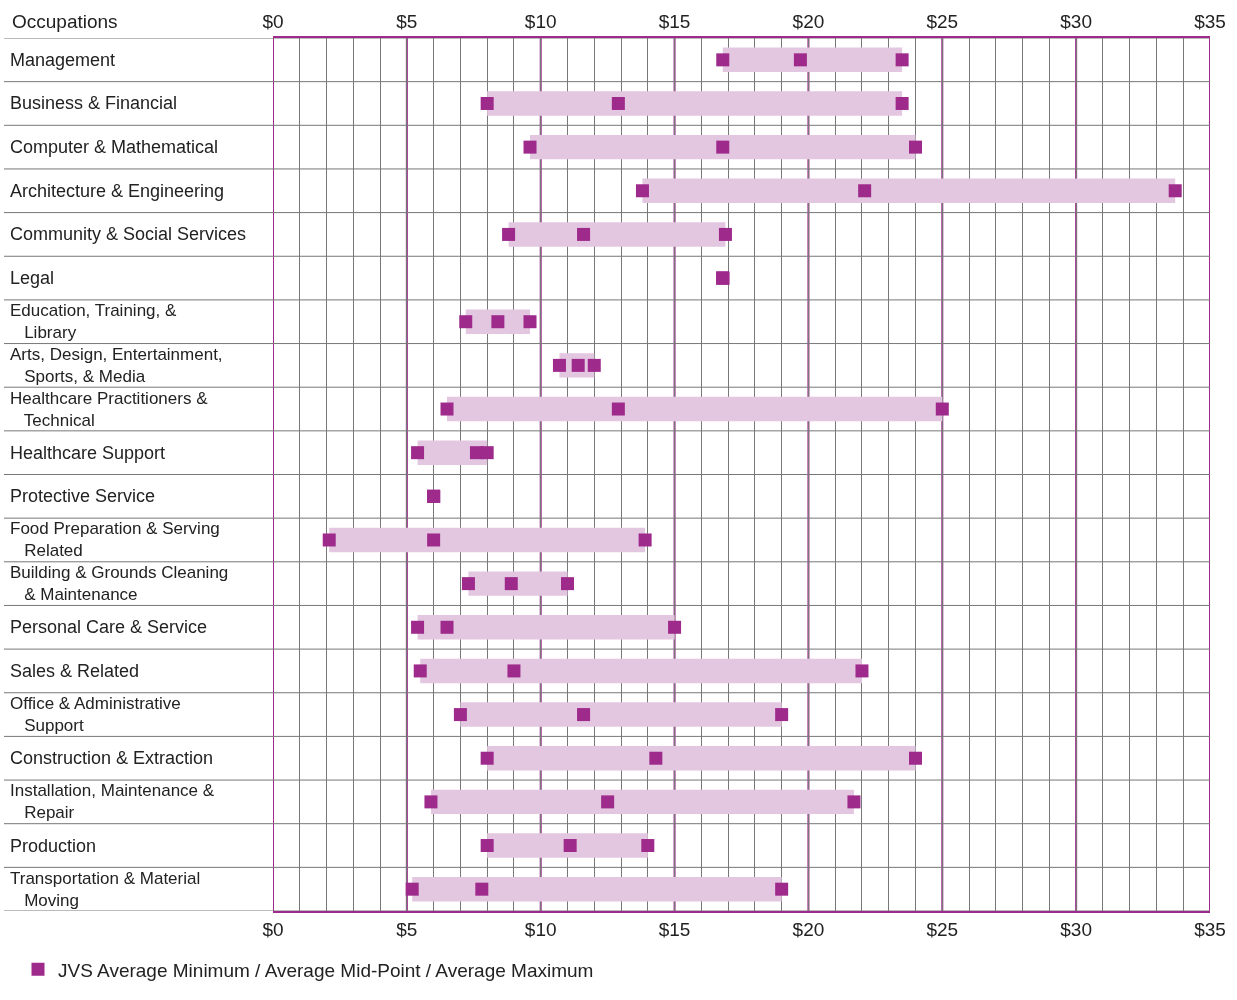 The width and height of the screenshot is (1237, 1000). Describe the element at coordinates (83, 496) in the screenshot. I see `y-tick-label: Protective Service` at that location.